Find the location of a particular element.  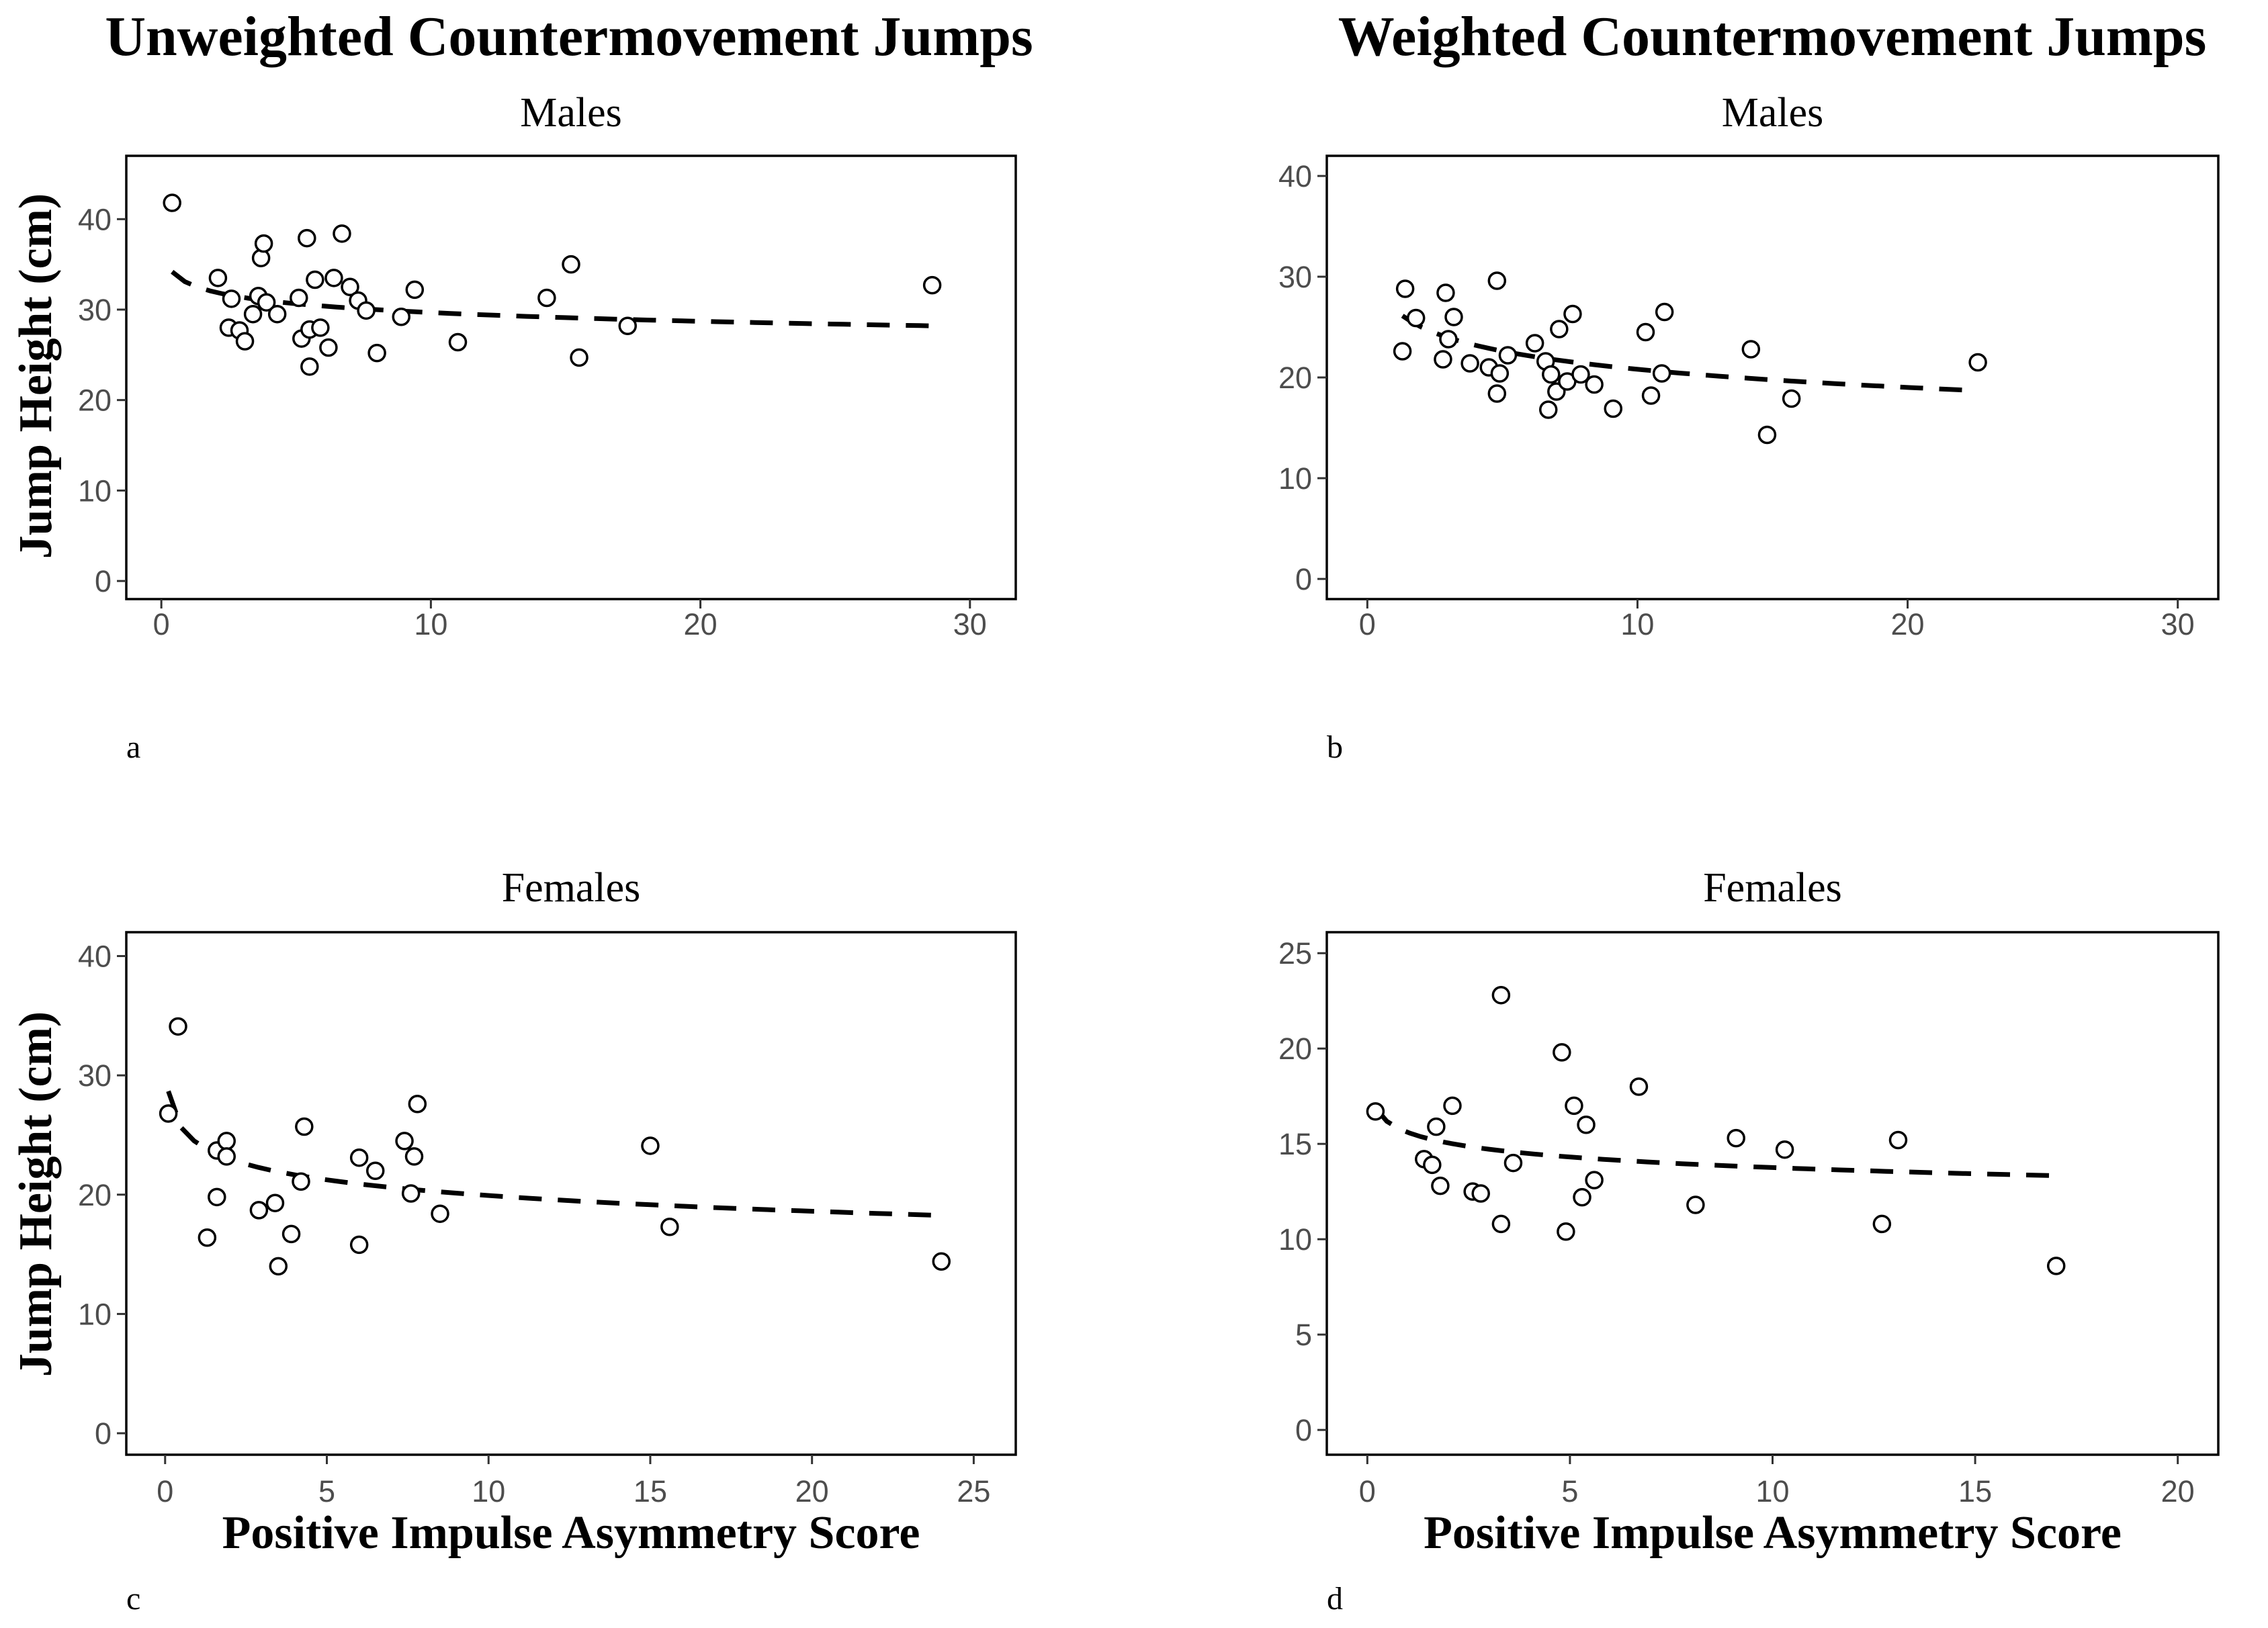

trend-line is located at coordinates (1689, 354).